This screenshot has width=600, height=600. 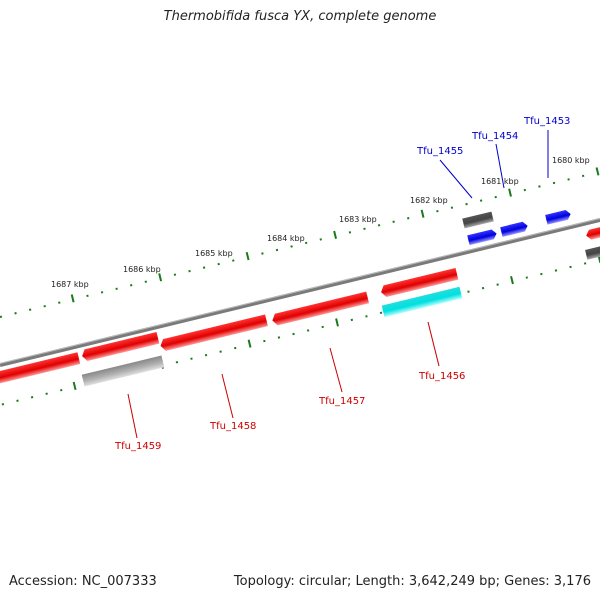 I want to click on scale-label-1685: 1685 kbp, so click(x=214, y=253).